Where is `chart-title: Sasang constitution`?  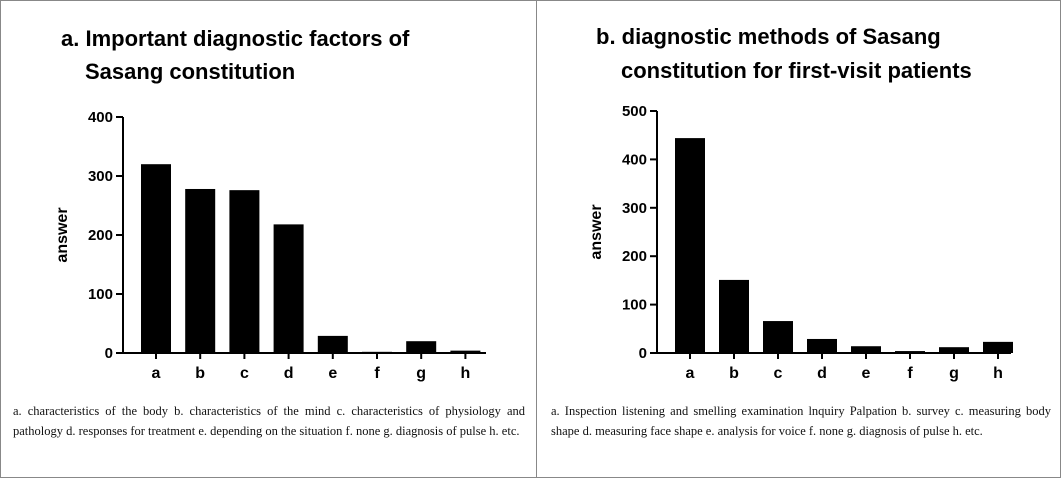
chart-title: Sasang constitution is located at coordinates (190, 71).